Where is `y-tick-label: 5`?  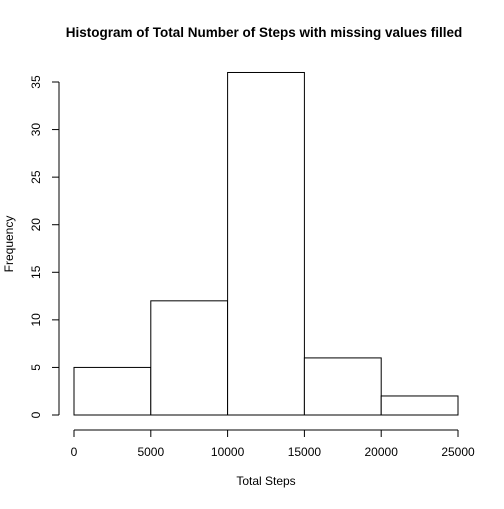 y-tick-label: 5 is located at coordinates (36, 367).